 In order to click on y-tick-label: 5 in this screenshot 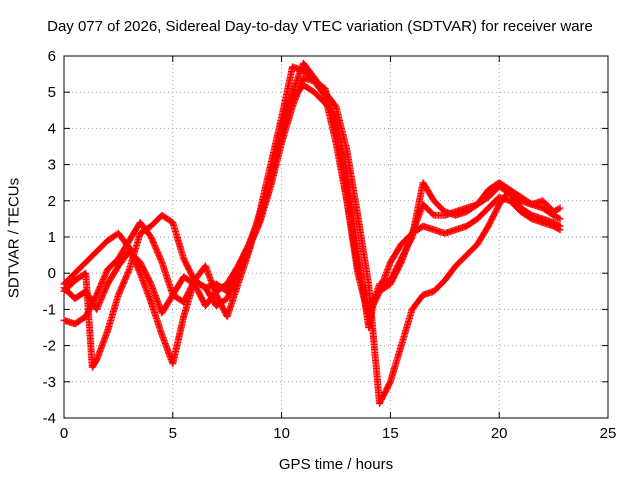, I will do `click(52, 92)`.